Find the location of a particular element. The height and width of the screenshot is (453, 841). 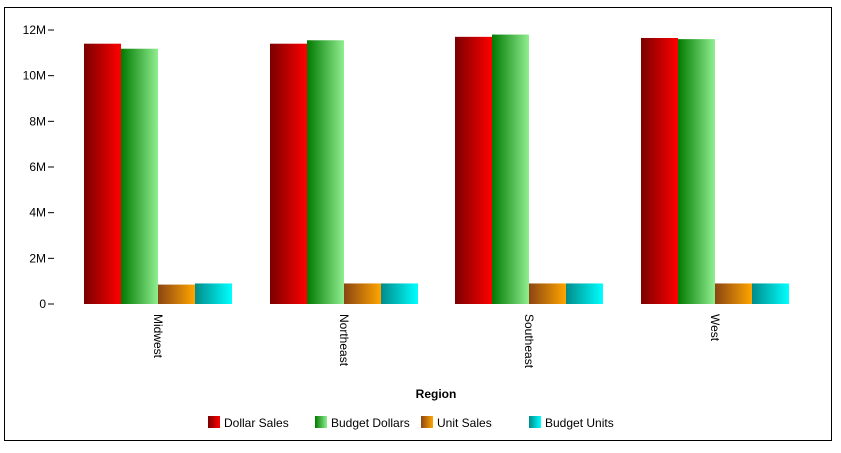

bar-unit-sales-midwest is located at coordinates (176, 294).